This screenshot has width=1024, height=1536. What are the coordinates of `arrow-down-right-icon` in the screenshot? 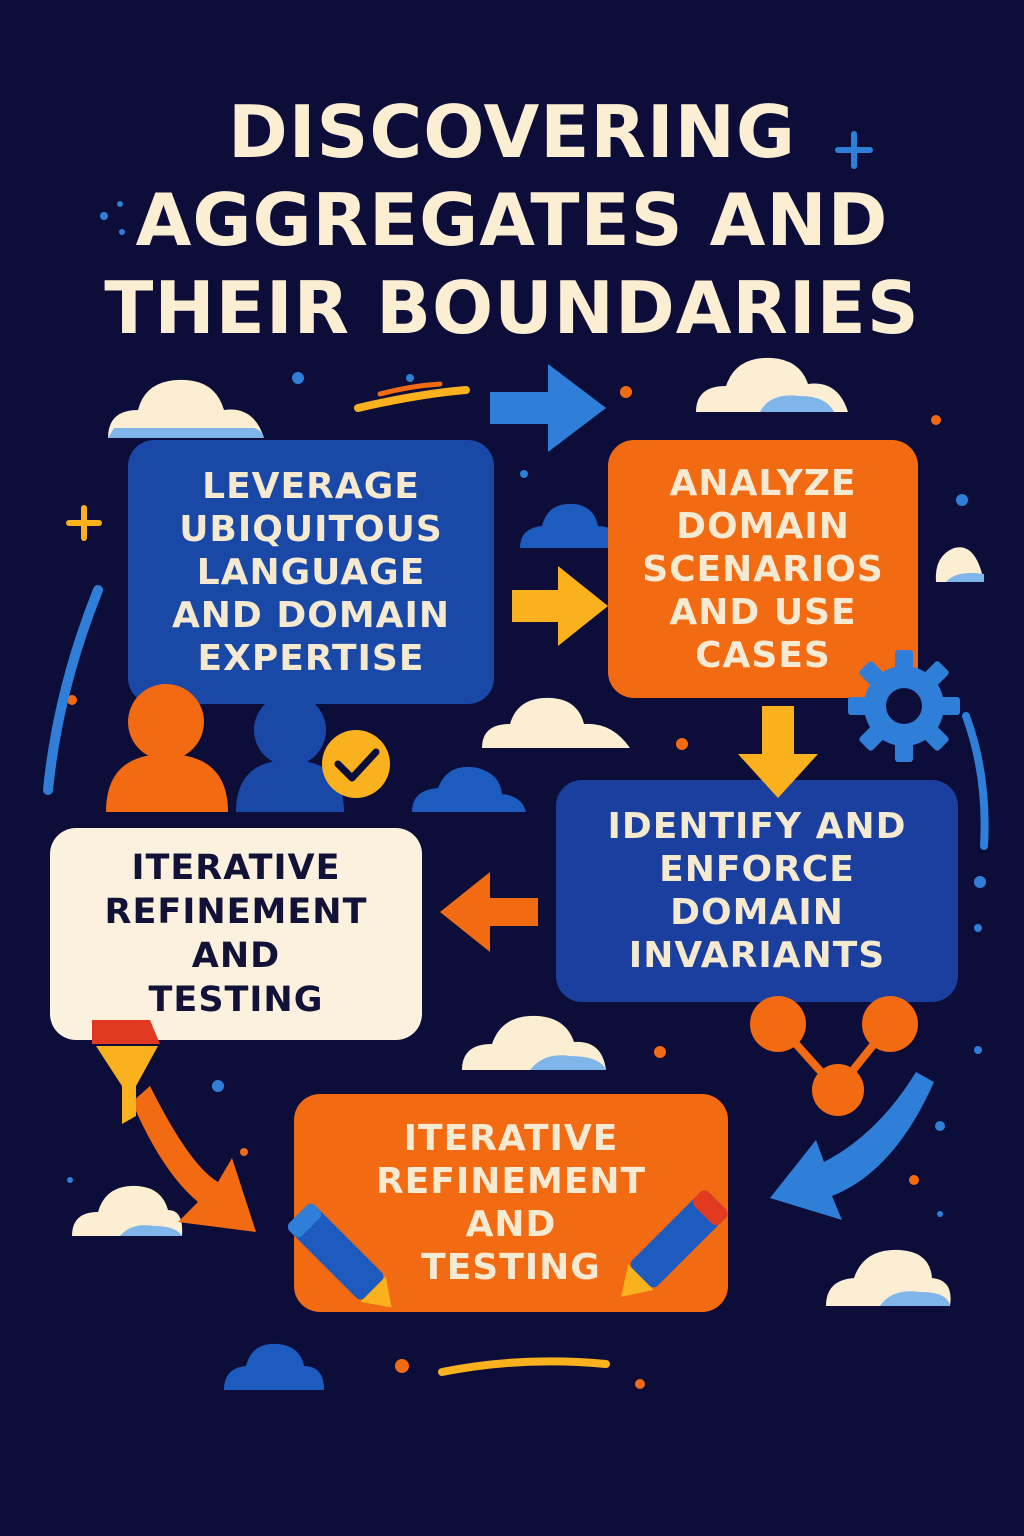 It's located at (194, 1159).